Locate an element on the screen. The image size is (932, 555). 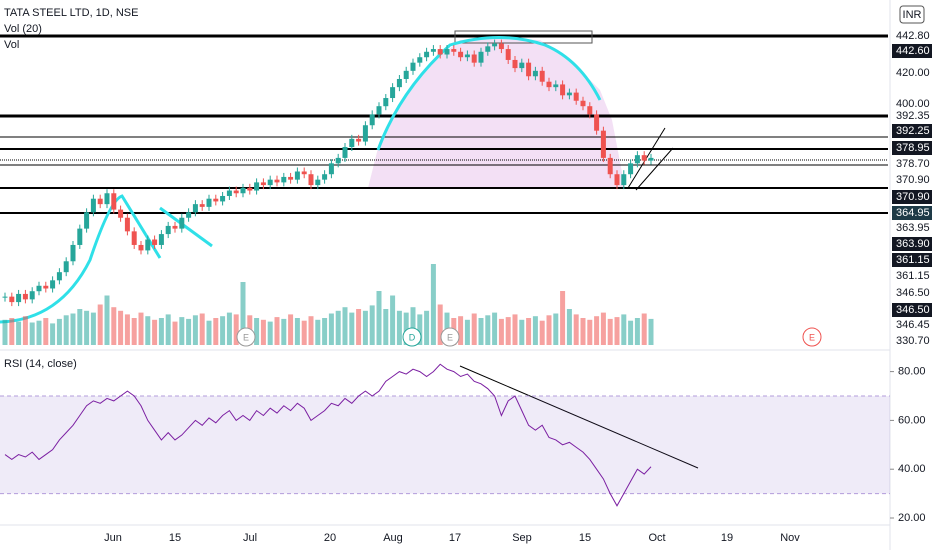
price-label: 370.90 is located at coordinates (913, 197).